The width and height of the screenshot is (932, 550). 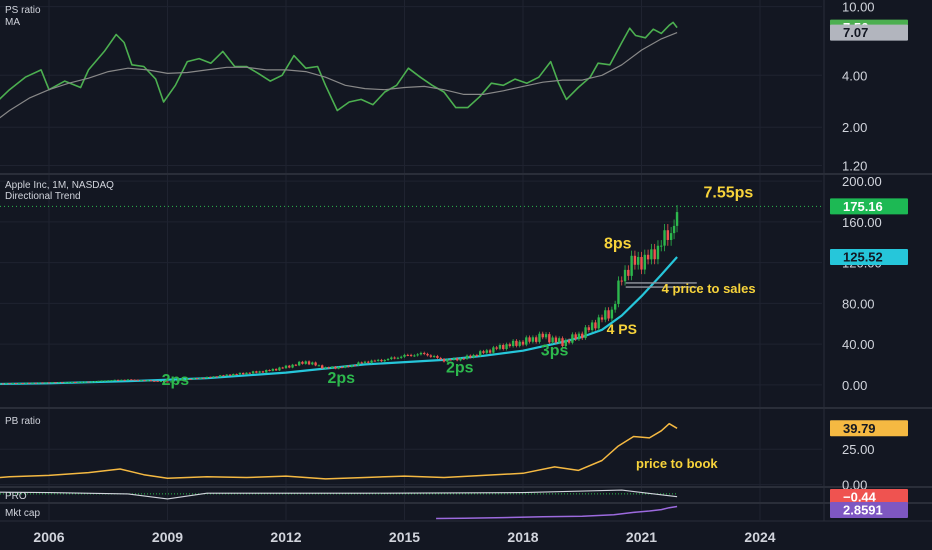 I want to click on pro-line, so click(x=339, y=494).